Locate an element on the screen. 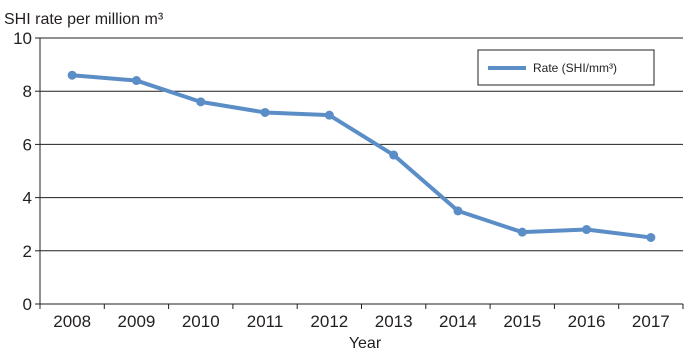 This screenshot has width=688, height=354. x-tick-label: 2016 is located at coordinates (587, 321).